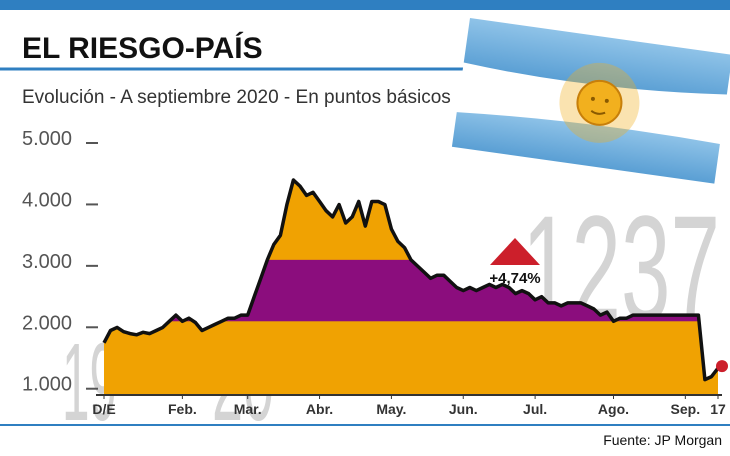 The image size is (730, 456). I want to click on x-tick-label: Abr., so click(319, 409).